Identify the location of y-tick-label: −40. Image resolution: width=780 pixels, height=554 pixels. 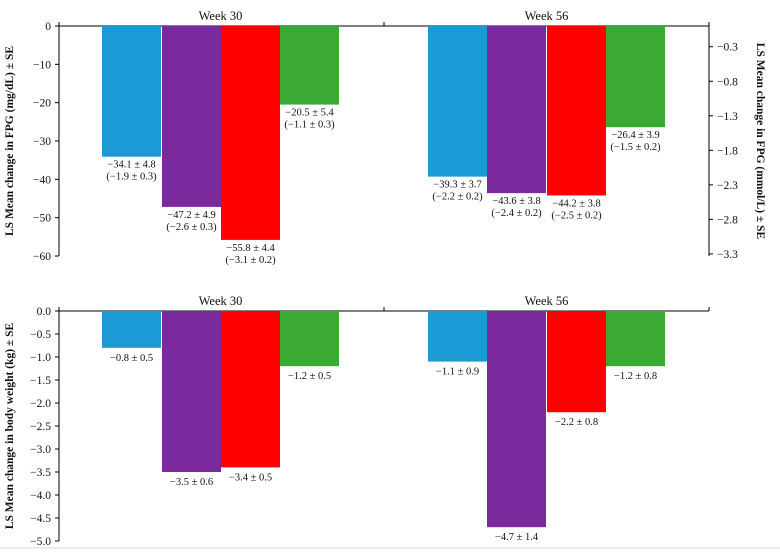
(42, 180).